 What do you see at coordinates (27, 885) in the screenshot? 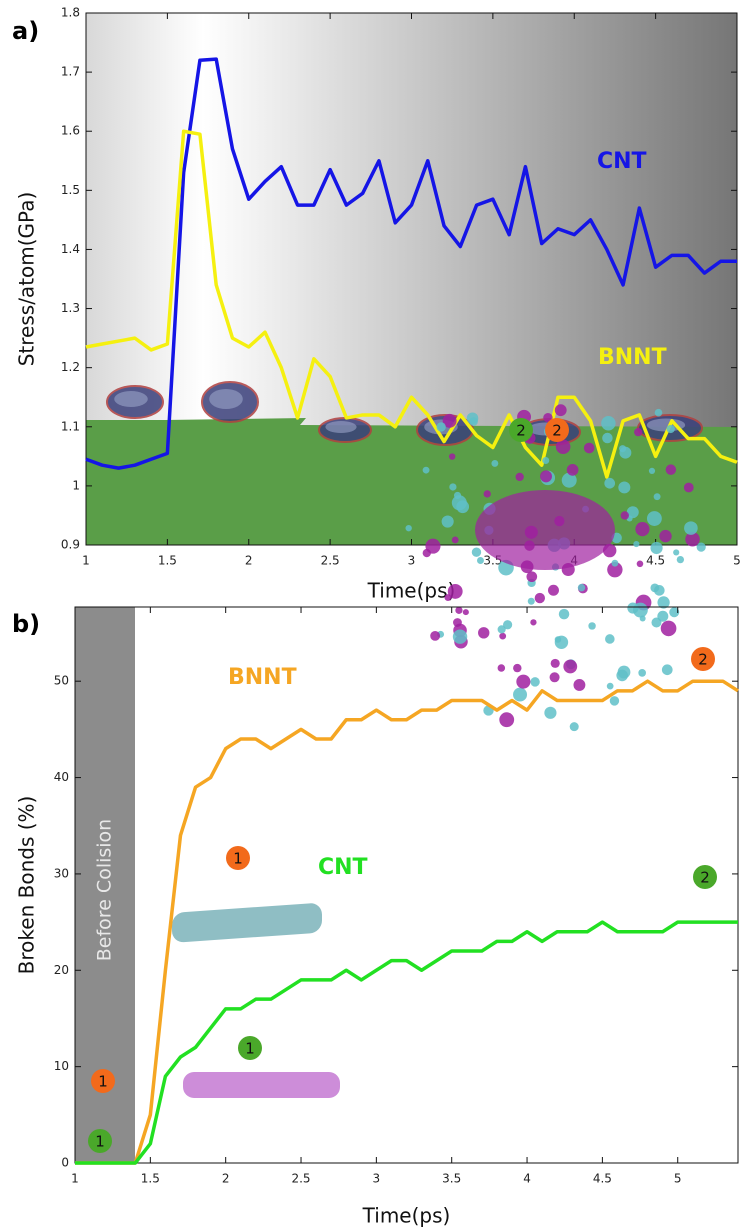
I see `y-axis-label: Broken Bonds (%)` at bounding box center [27, 885].